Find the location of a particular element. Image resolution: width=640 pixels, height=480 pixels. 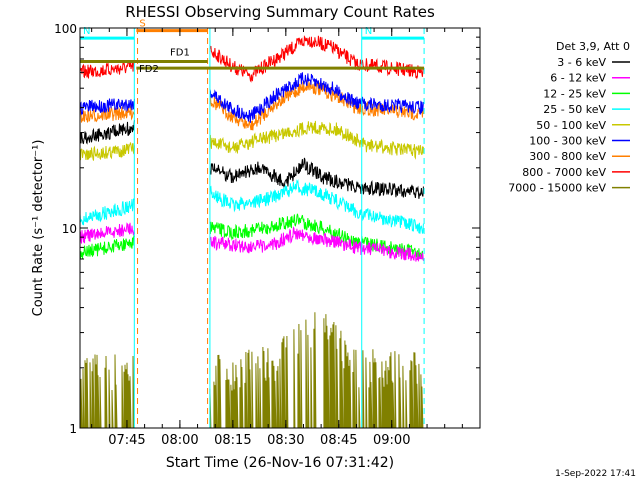

legend-label: 25 - 50 keV is located at coordinates (574, 109).